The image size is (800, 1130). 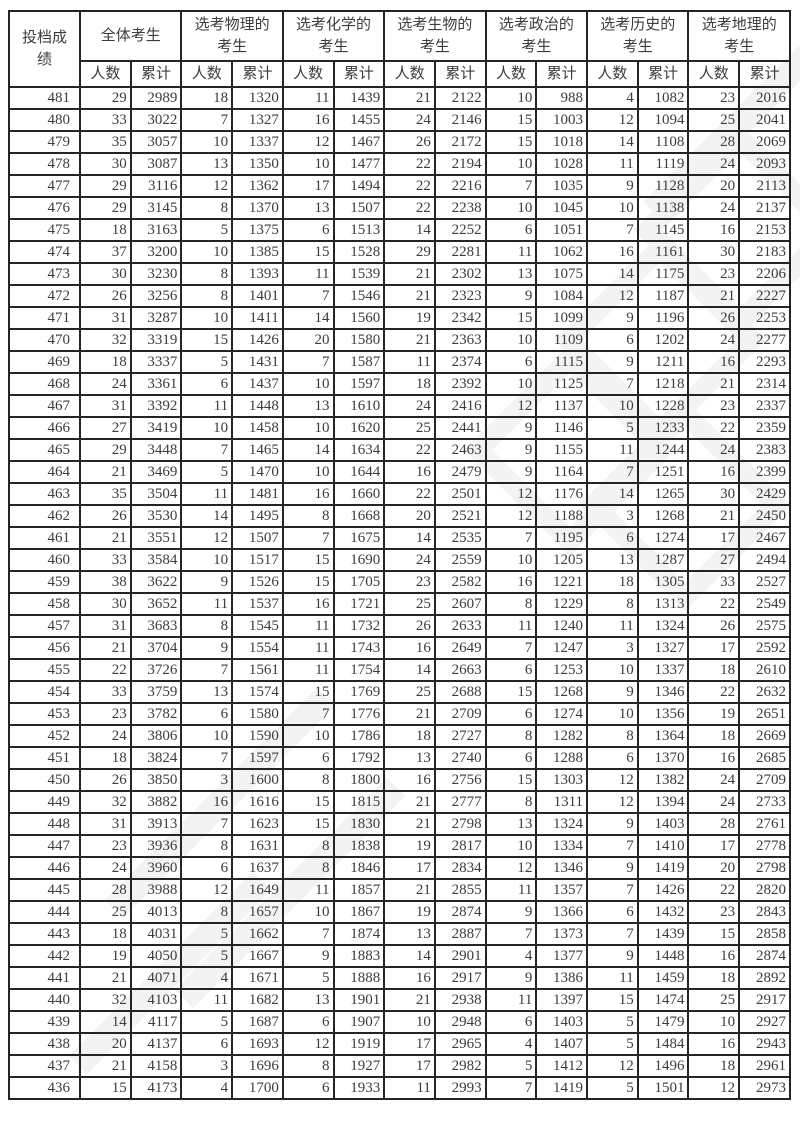 I want to click on cumulative-cell: 1496, so click(x=663, y=1066).